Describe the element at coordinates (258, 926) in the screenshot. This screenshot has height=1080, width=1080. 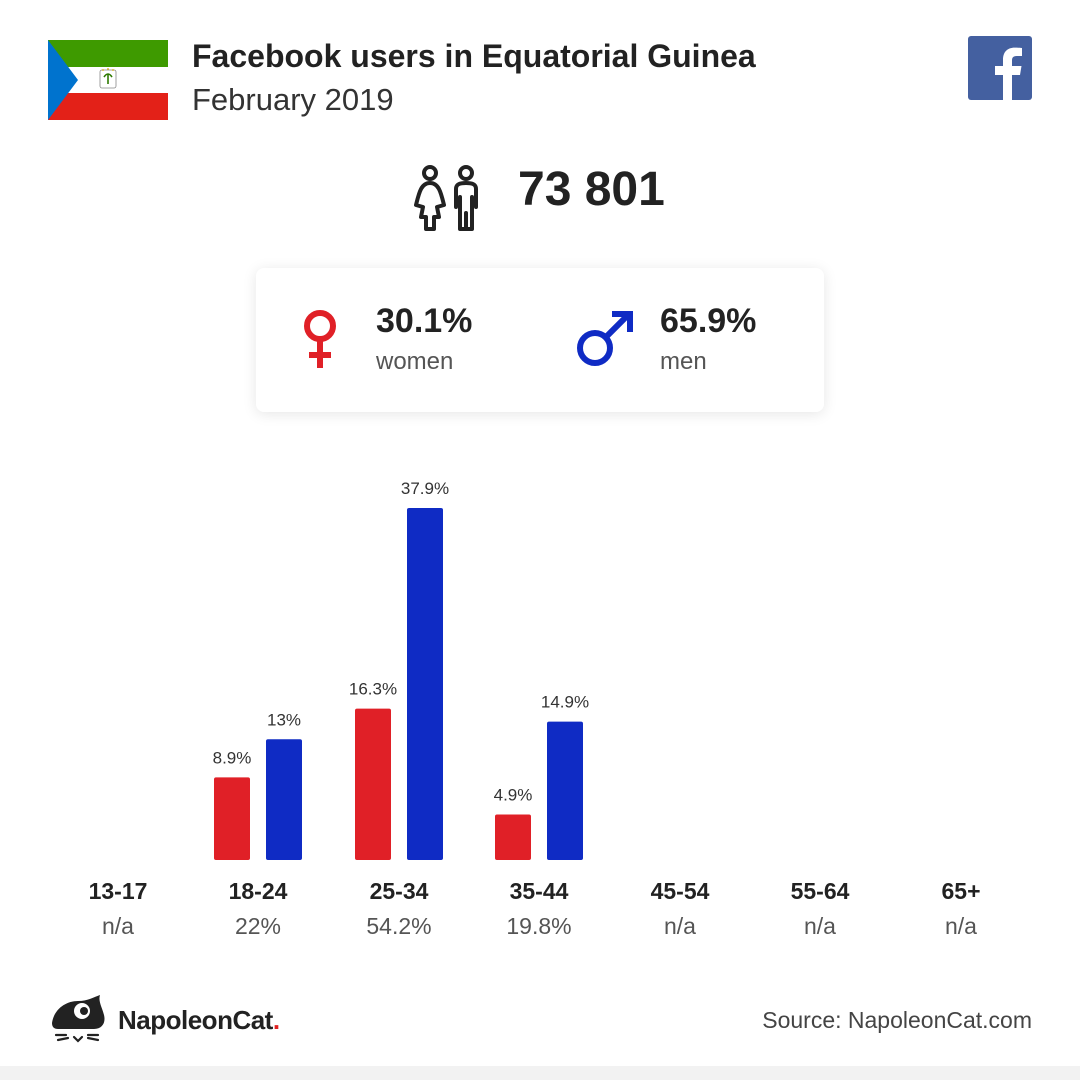
I see `category-total: 22%` at that location.